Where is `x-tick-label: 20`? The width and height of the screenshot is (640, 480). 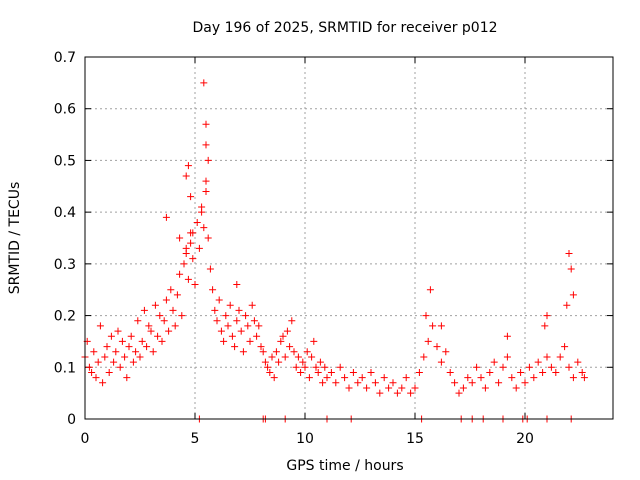
x-tick-label: 20 is located at coordinates (525, 439).